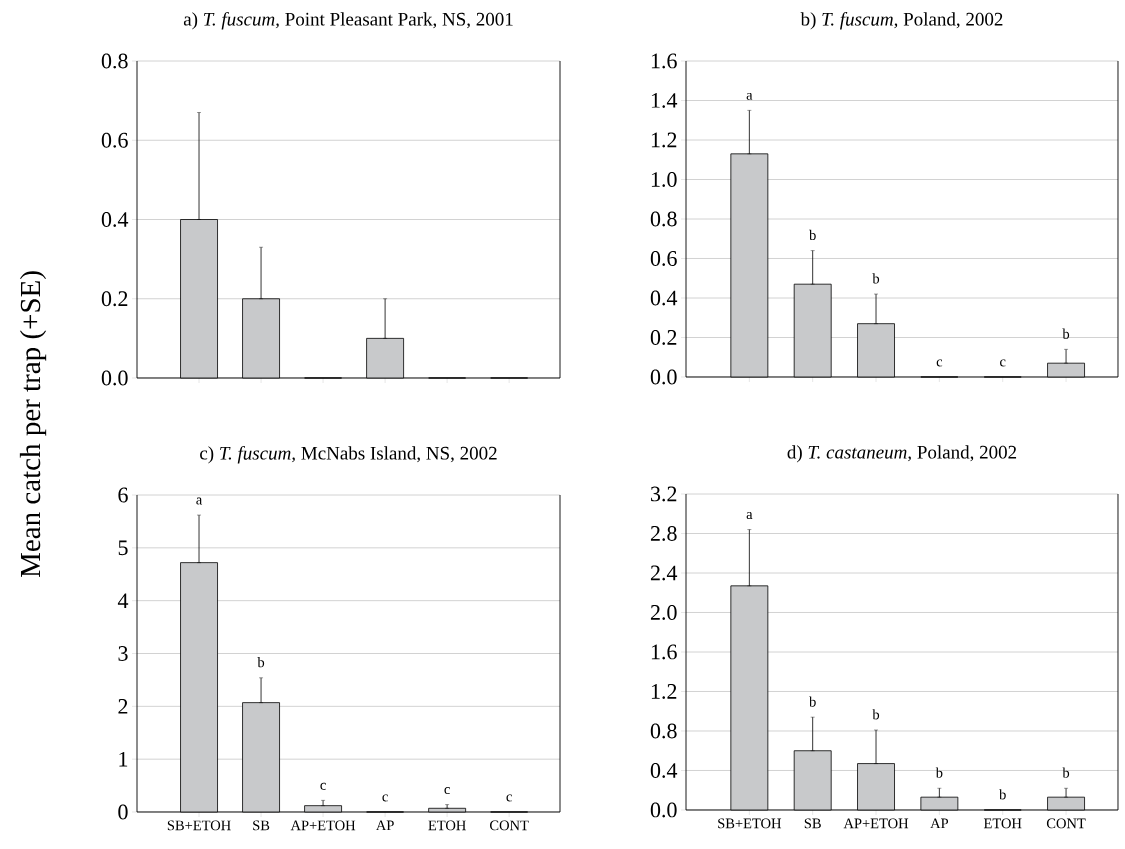  What do you see at coordinates (33, 424) in the screenshot?
I see `y-axis-title: Mean catch per trap (+SE)` at bounding box center [33, 424].